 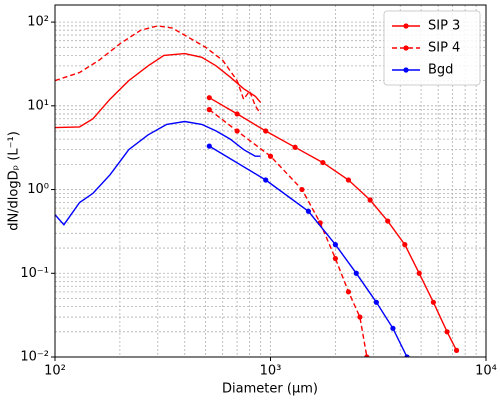 What do you see at coordinates (14, 181) in the screenshot?
I see `y-axis-label: dN/dlogDₚ (L⁻¹)` at bounding box center [14, 181].